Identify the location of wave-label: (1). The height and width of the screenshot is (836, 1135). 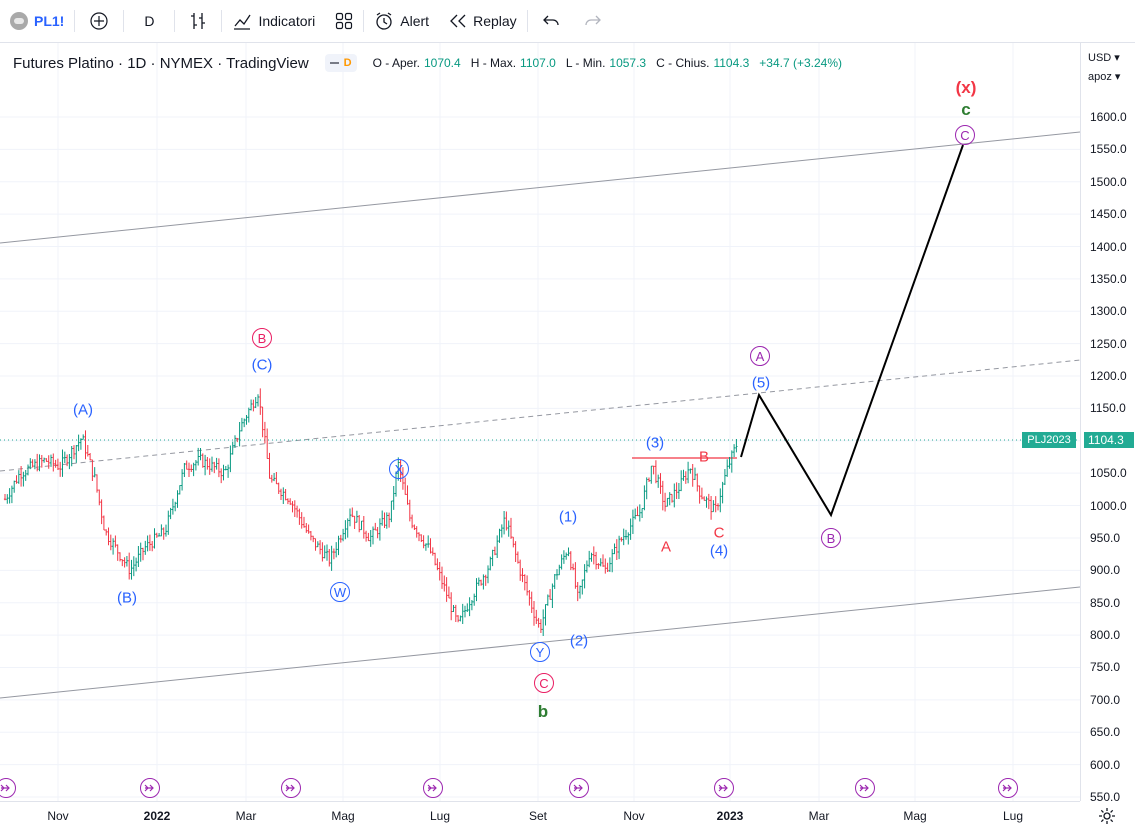
(568, 517).